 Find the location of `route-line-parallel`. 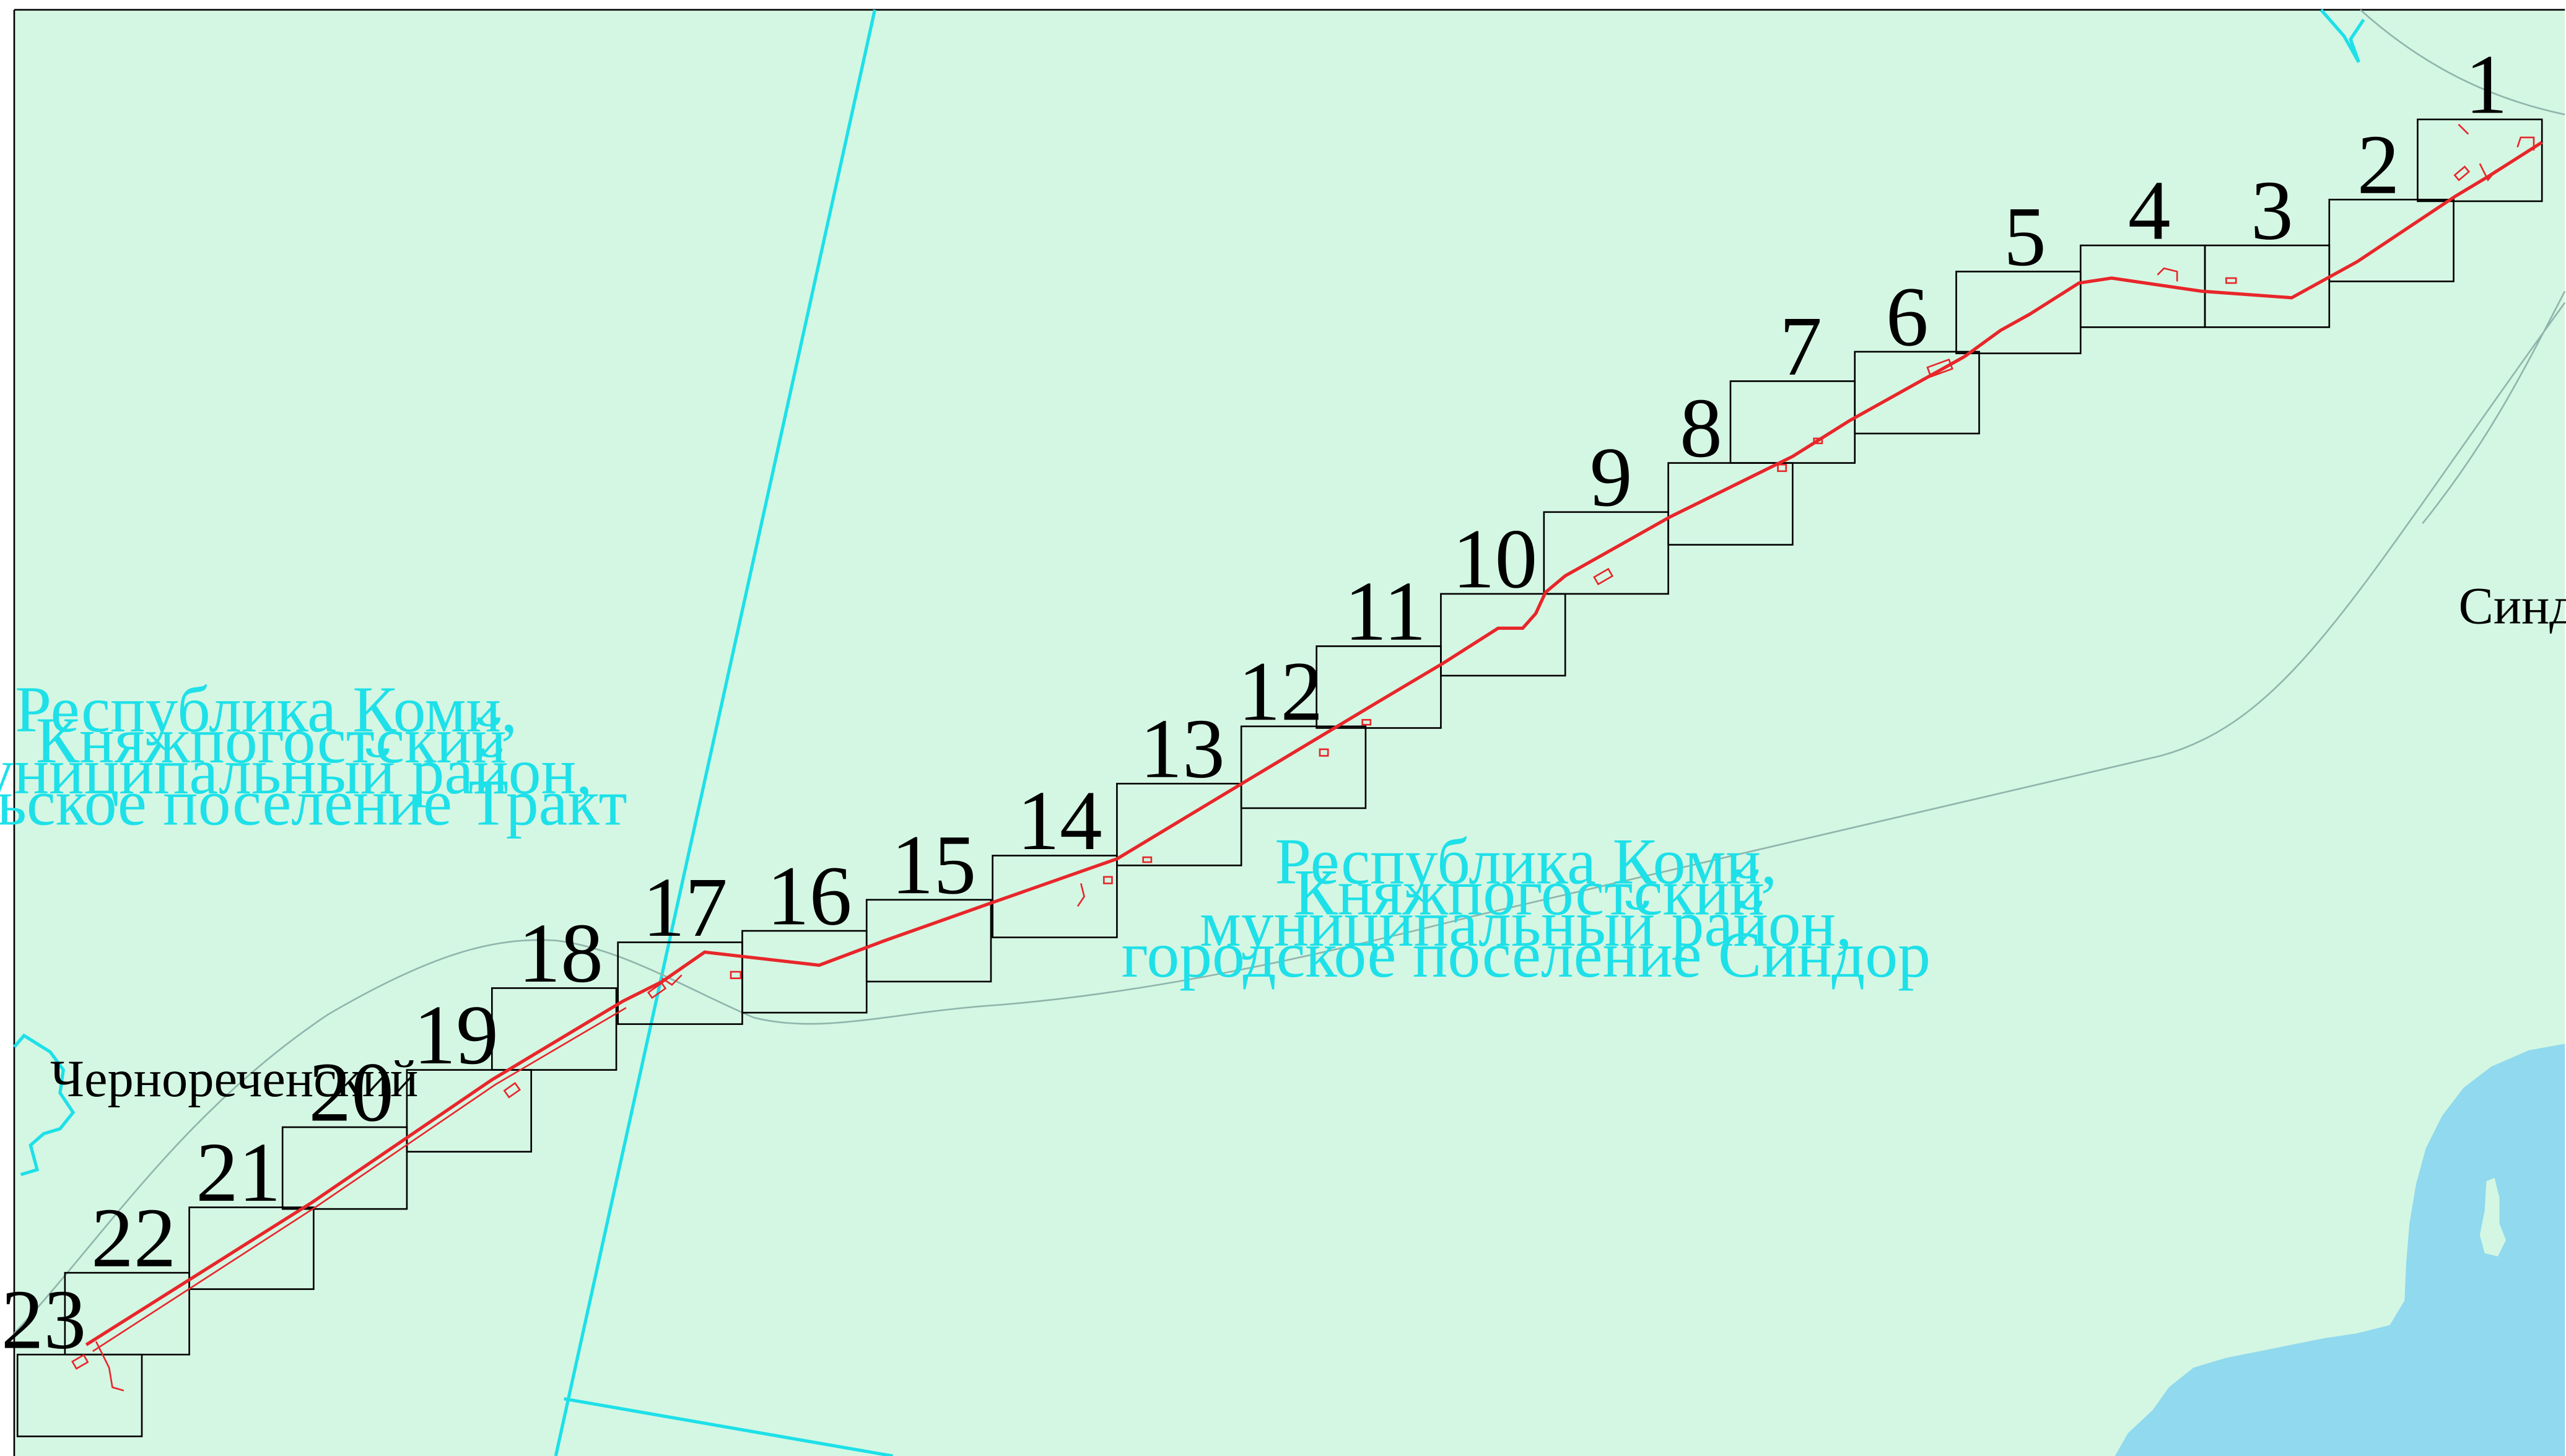

route-line-parallel is located at coordinates (360, 1180).